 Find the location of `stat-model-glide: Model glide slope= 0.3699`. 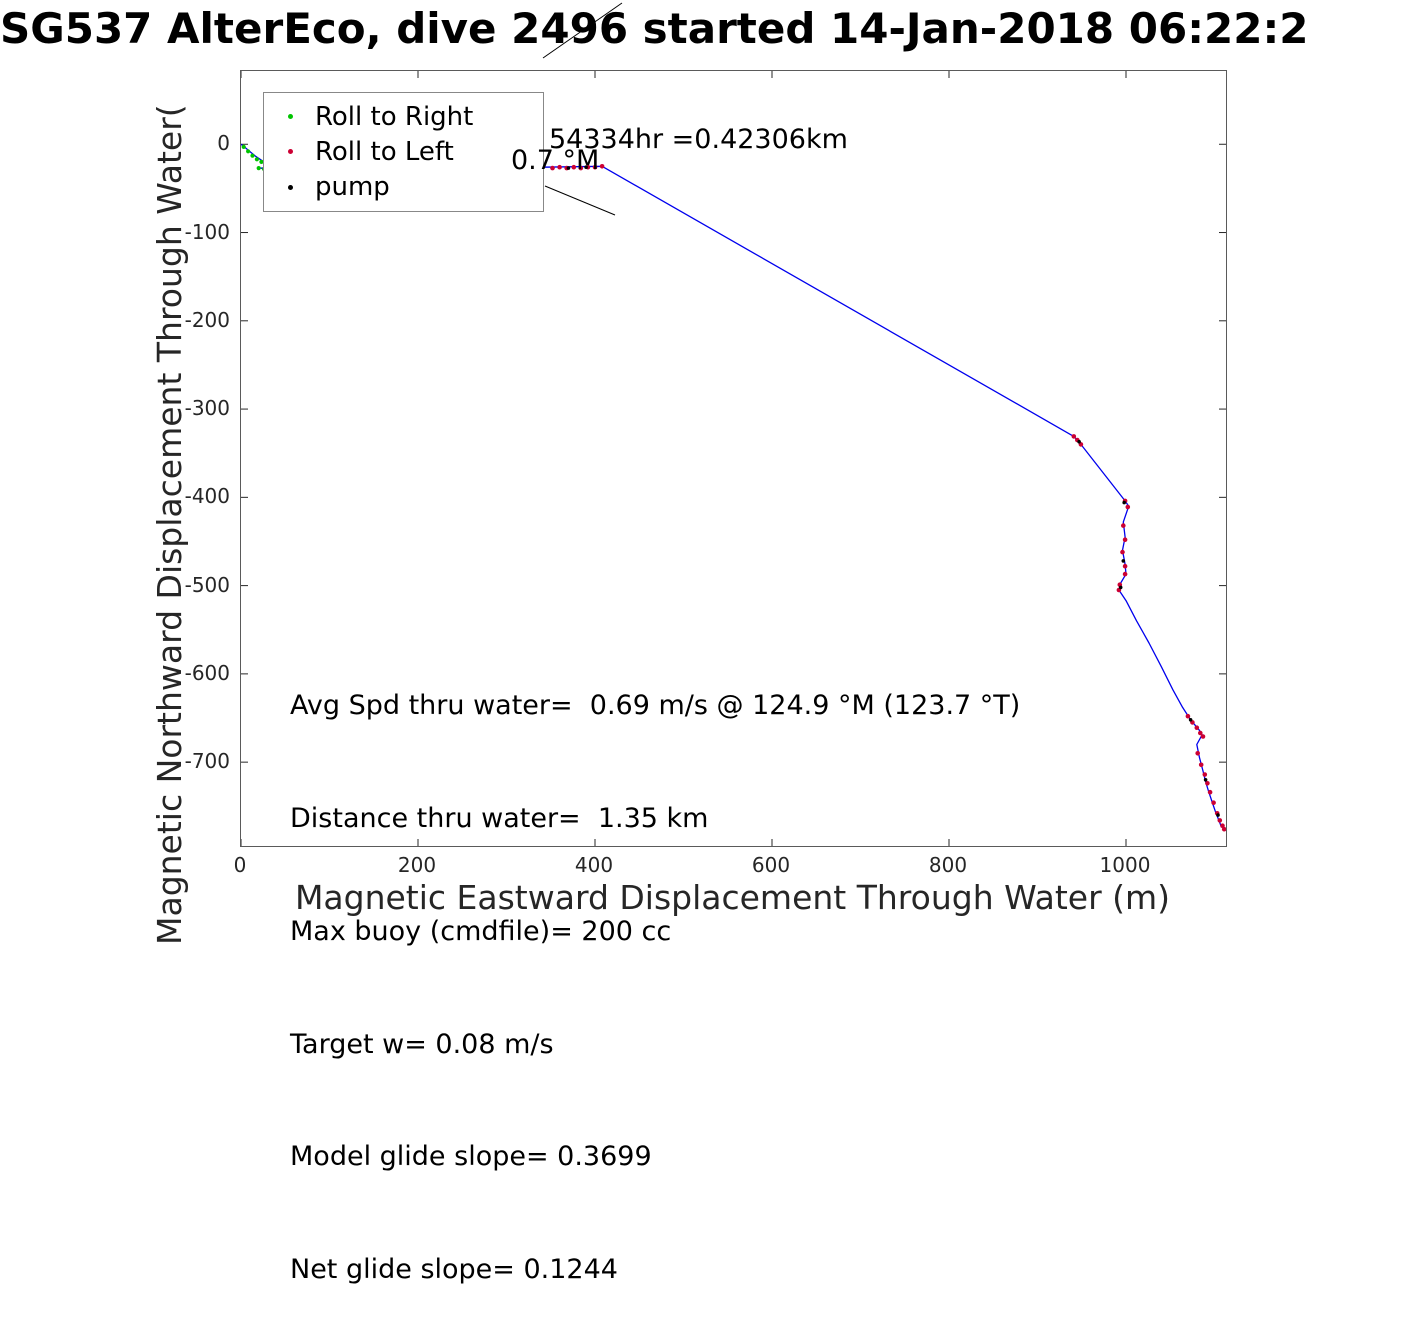

stat-model-glide: Model glide slope= 0.3699 is located at coordinates (471, 1157).